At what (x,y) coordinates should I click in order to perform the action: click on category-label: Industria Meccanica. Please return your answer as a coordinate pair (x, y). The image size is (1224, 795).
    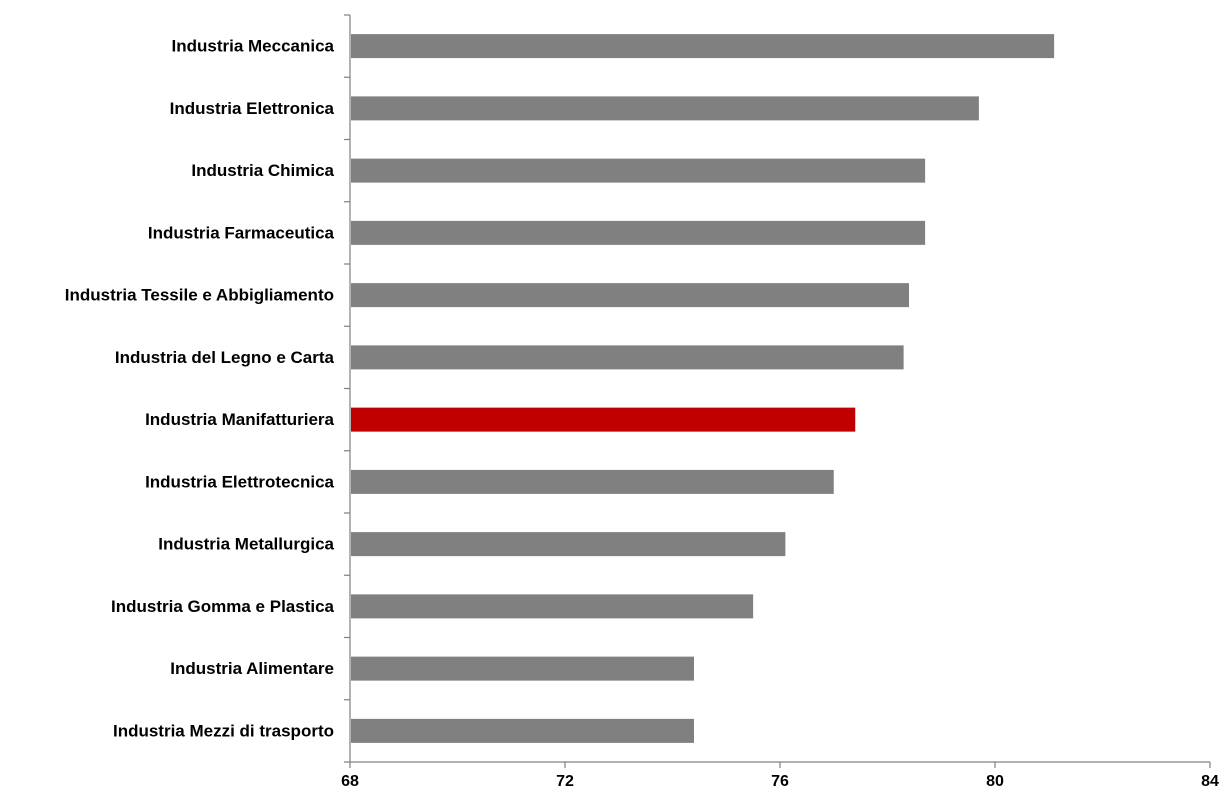
    Looking at the image, I should click on (252, 46).